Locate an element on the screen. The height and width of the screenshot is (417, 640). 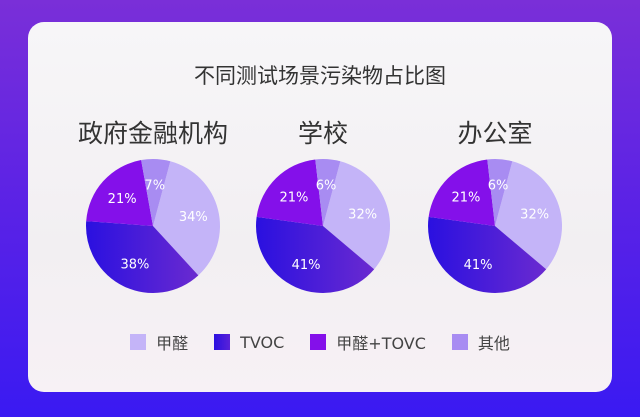
legend-item-0: 甲醛 is located at coordinates (159, 342).